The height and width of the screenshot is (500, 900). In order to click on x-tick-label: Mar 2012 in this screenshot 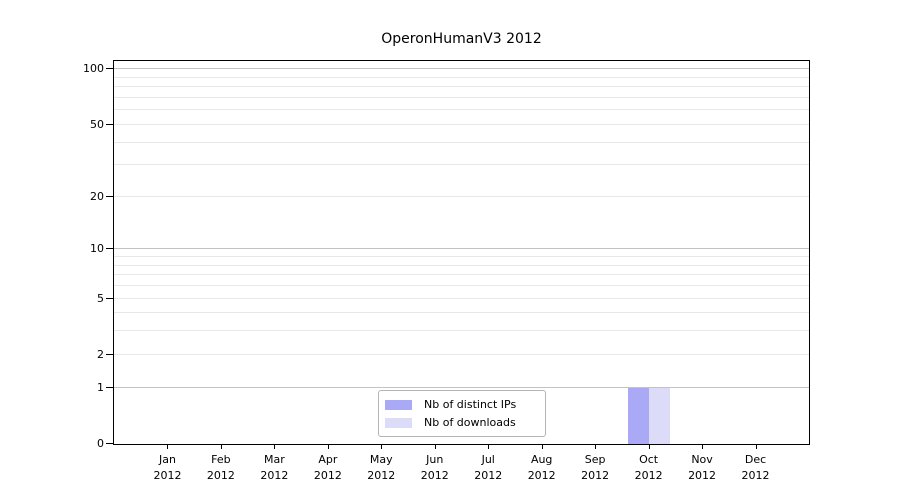, I will do `click(274, 467)`.